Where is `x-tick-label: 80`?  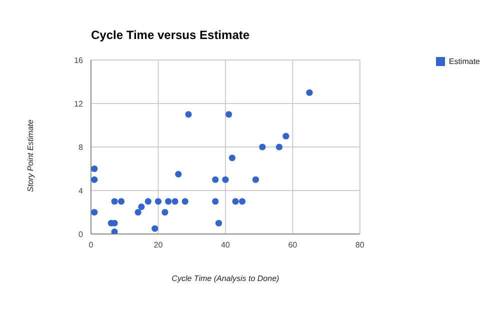
x-tick-label: 80 is located at coordinates (360, 245).